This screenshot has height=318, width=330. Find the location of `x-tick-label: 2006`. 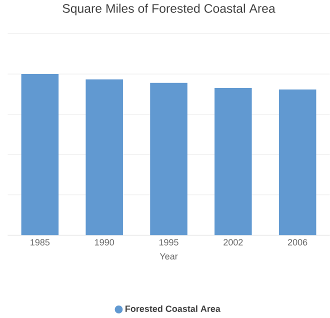

x-tick-label: 2006 is located at coordinates (298, 242).